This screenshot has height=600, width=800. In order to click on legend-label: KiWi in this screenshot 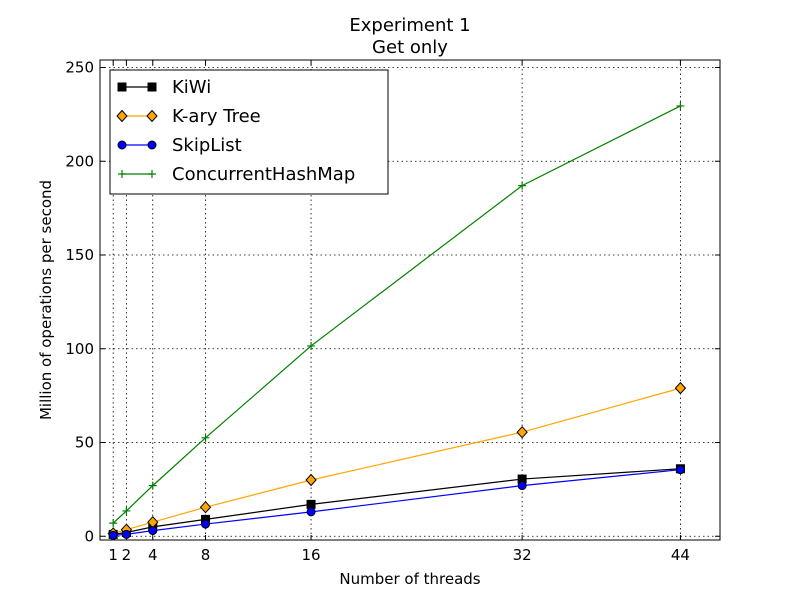, I will do `click(191, 87)`.